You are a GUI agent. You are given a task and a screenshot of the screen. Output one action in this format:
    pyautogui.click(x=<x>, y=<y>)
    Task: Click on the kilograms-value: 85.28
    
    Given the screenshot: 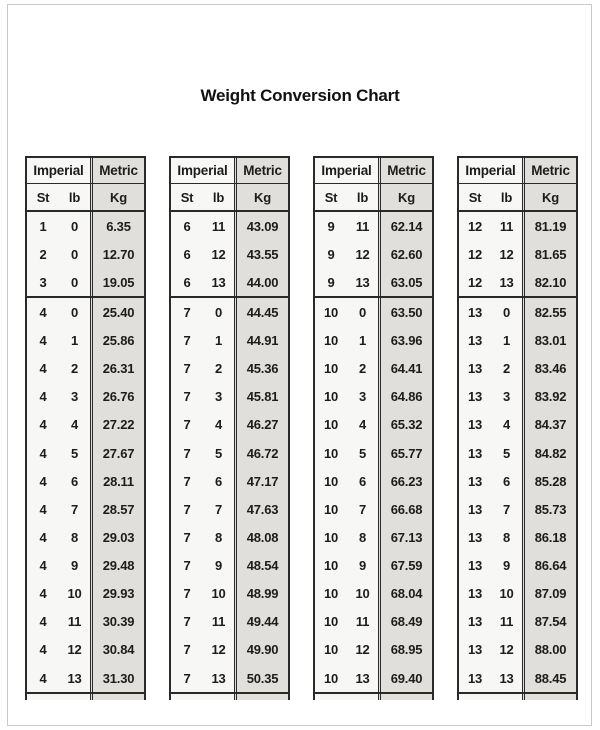 What is the action you would take?
    pyautogui.click(x=549, y=481)
    